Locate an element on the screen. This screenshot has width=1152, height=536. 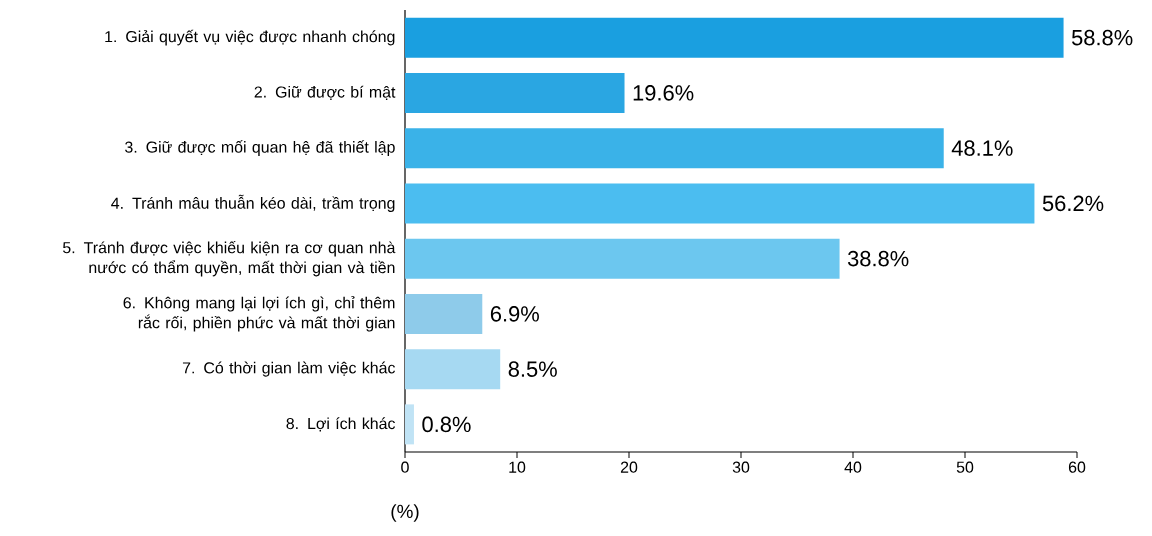
y-tick-label: 7. Có thời gian làm việc khác is located at coordinates (289, 369).